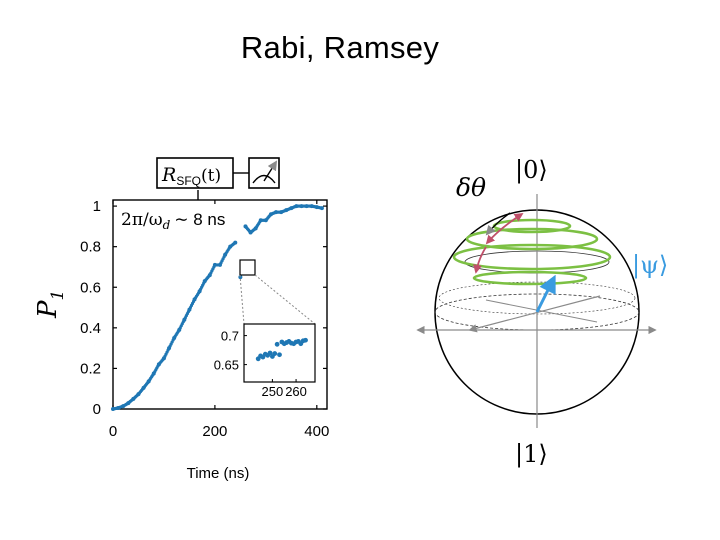 This screenshot has height=540, width=720. What do you see at coordinates (50, 304) in the screenshot?
I see `y-axis-label: P1` at bounding box center [50, 304].